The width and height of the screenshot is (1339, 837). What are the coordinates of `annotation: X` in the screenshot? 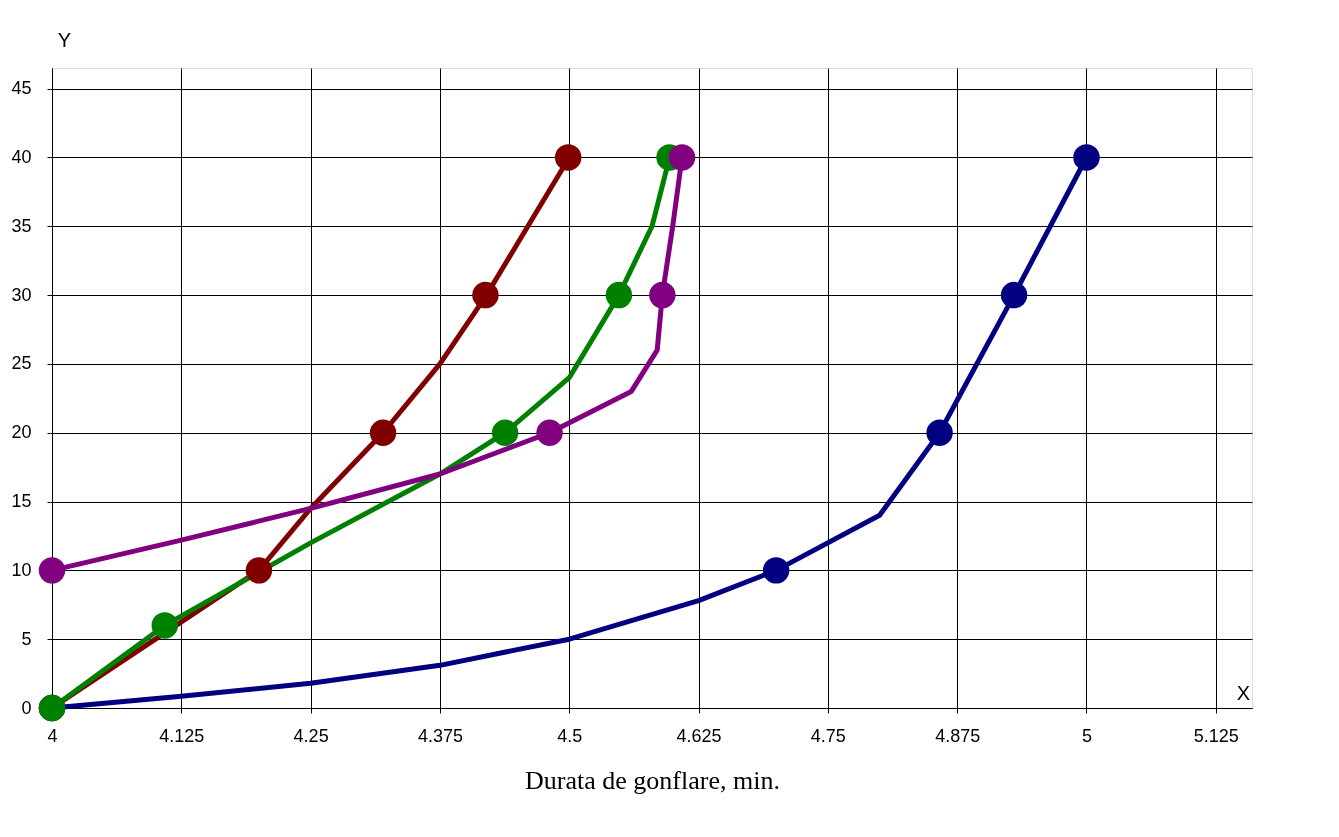 It's located at (1243, 693).